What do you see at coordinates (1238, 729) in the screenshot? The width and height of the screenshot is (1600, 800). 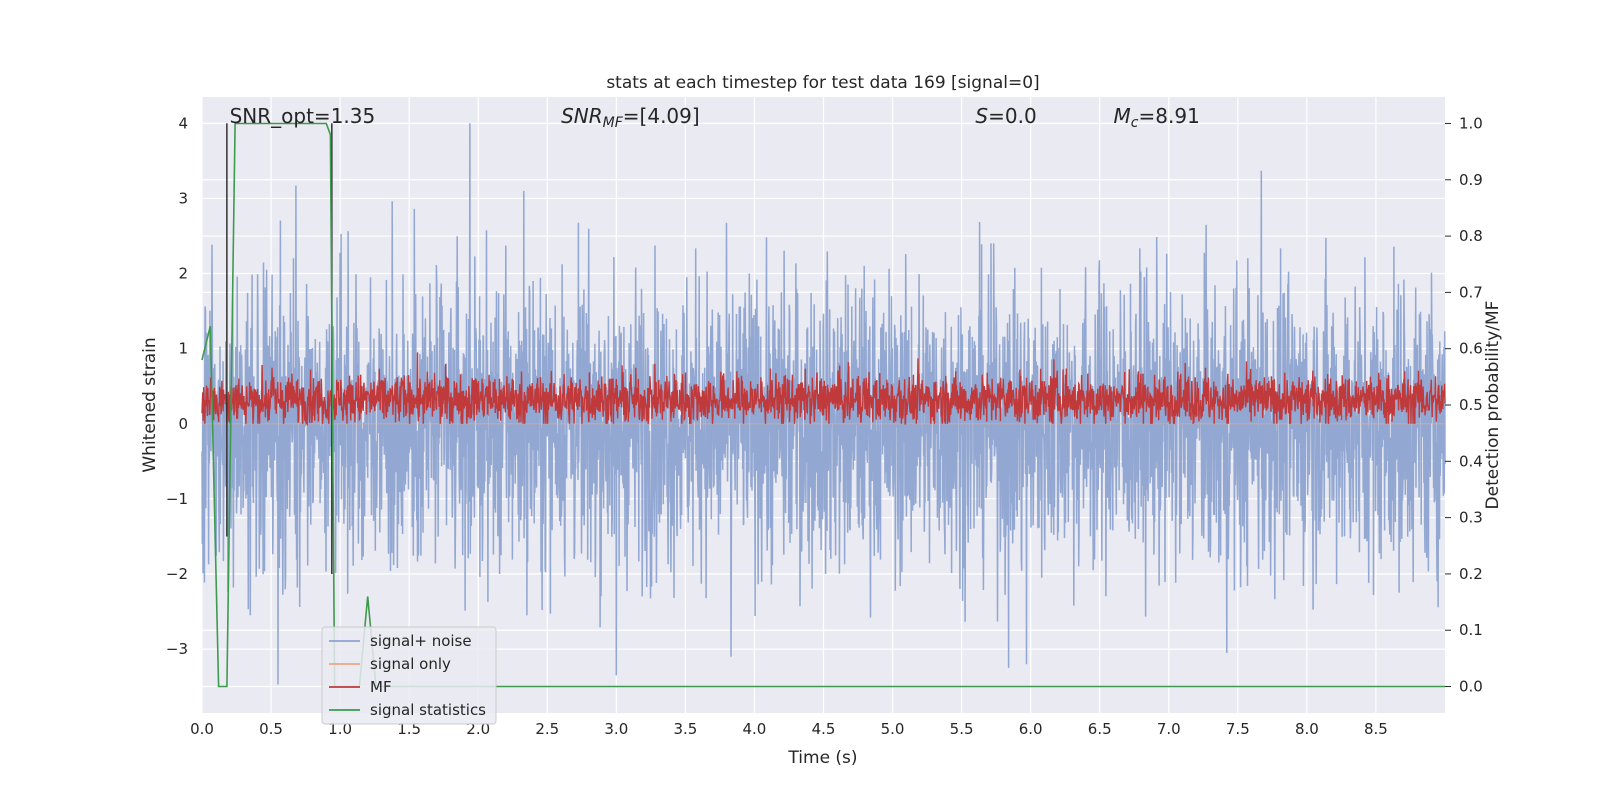 I see `x-tick-label: 7.5` at bounding box center [1238, 729].